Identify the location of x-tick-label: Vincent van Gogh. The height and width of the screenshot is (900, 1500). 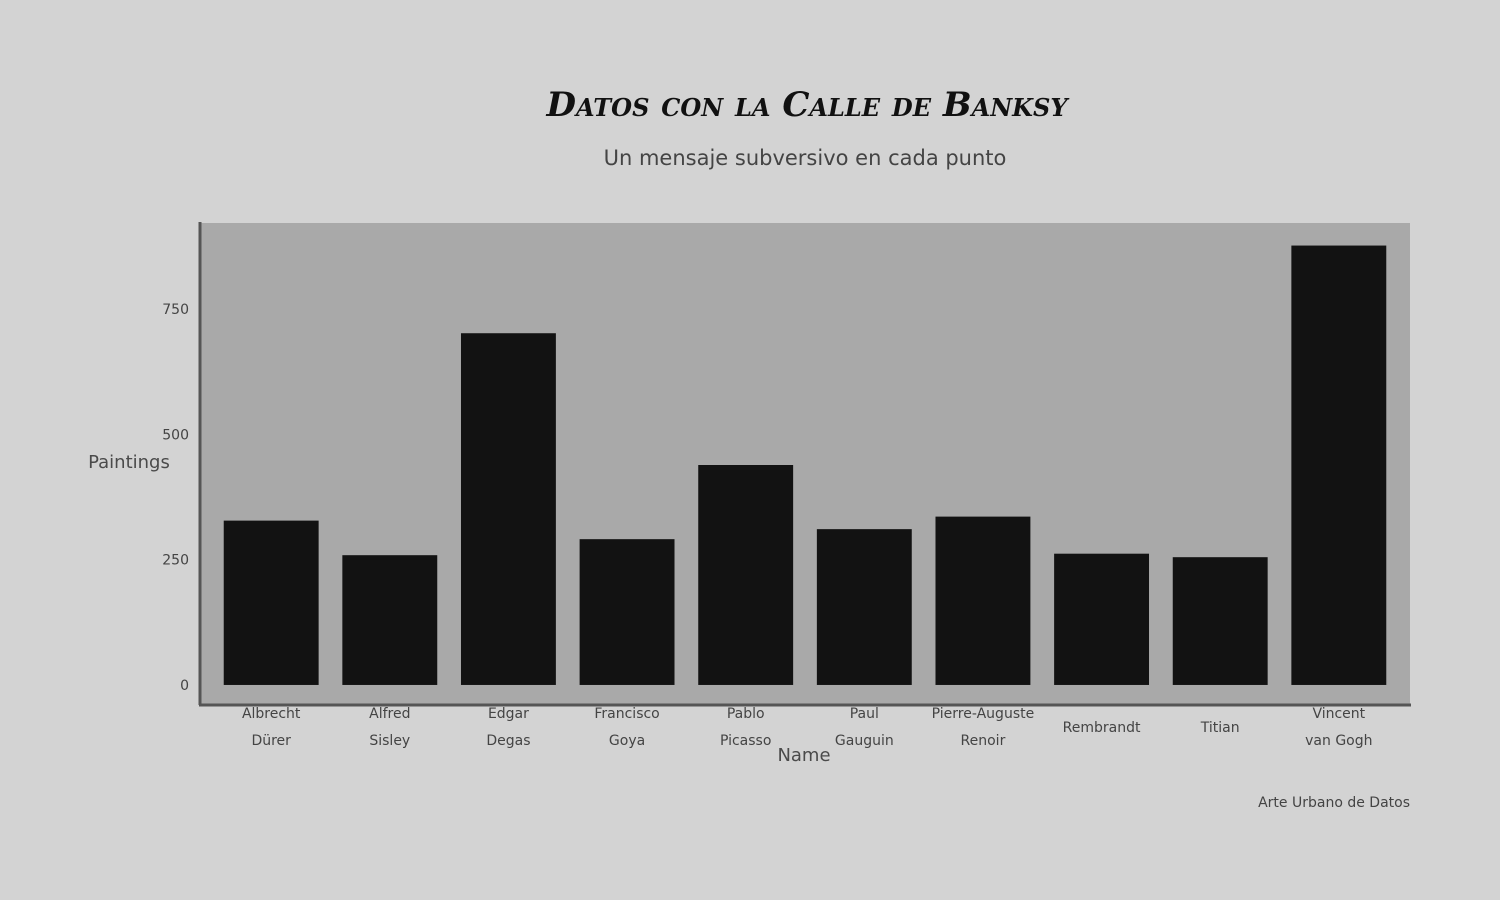
(1338, 727).